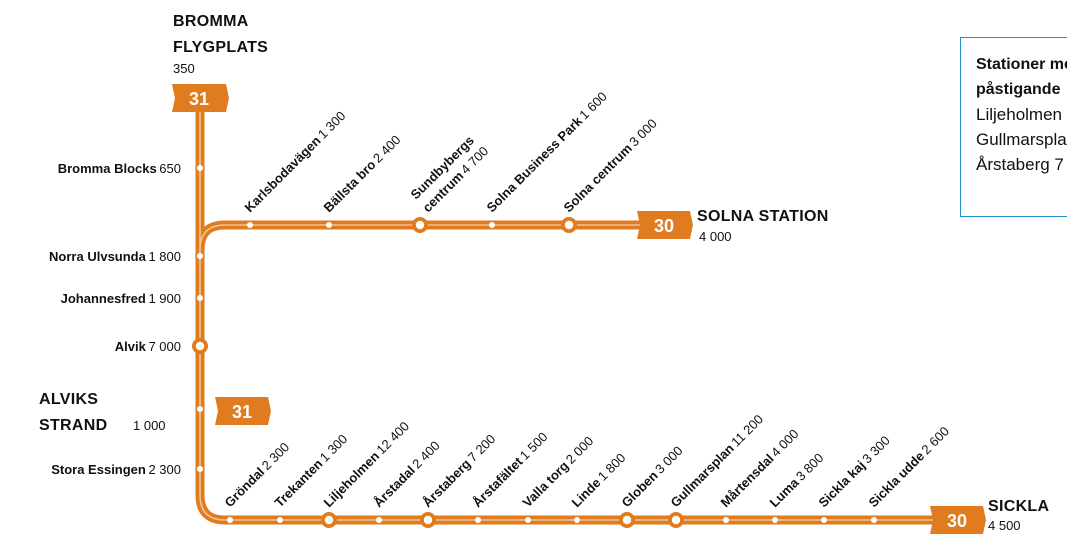  What do you see at coordinates (73, 425) in the screenshot?
I see `terminus-alviks-strand-name-2: STRAND` at bounding box center [73, 425].